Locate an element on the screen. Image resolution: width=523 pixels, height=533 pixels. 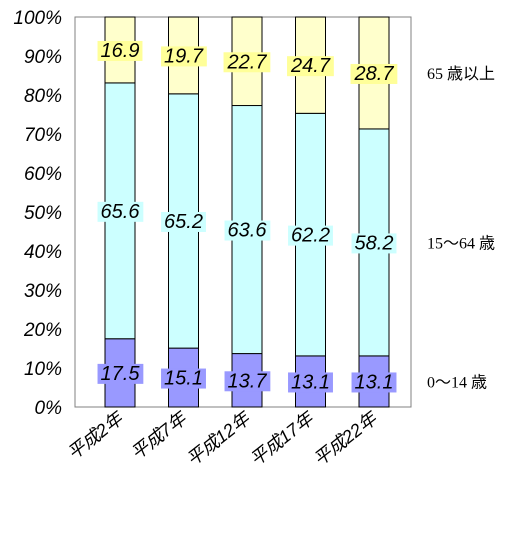
y-tick-label: 50% is located at coordinates (43, 213).